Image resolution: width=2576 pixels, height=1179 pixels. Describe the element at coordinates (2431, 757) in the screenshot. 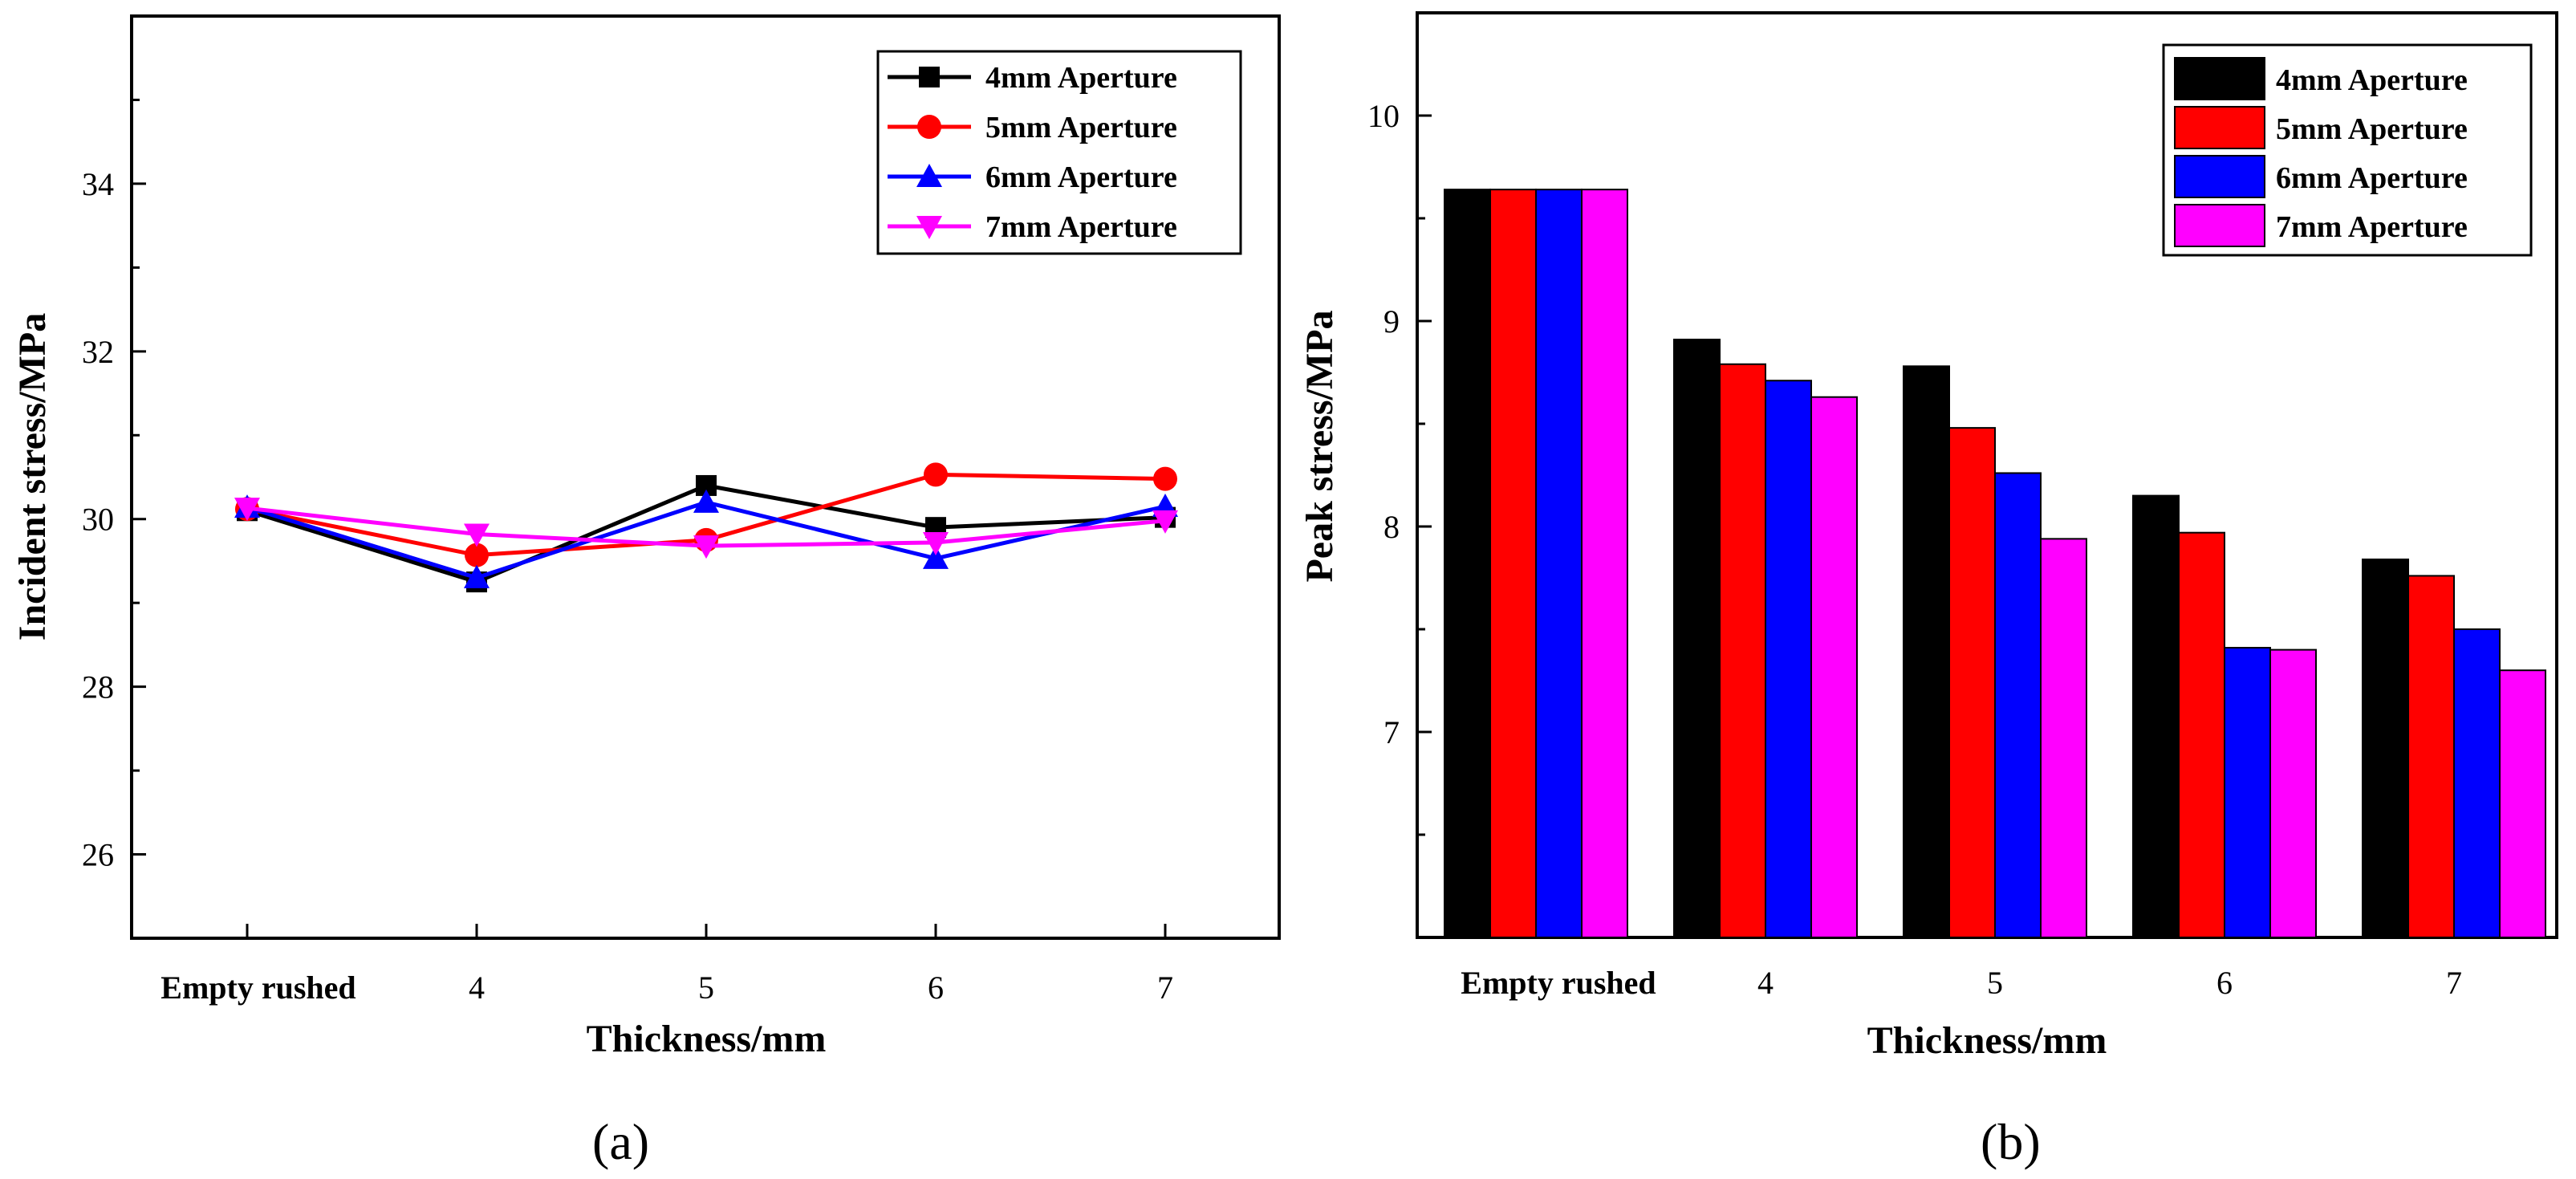

I see `panel-b-bar-7-5mm-aperture` at that location.